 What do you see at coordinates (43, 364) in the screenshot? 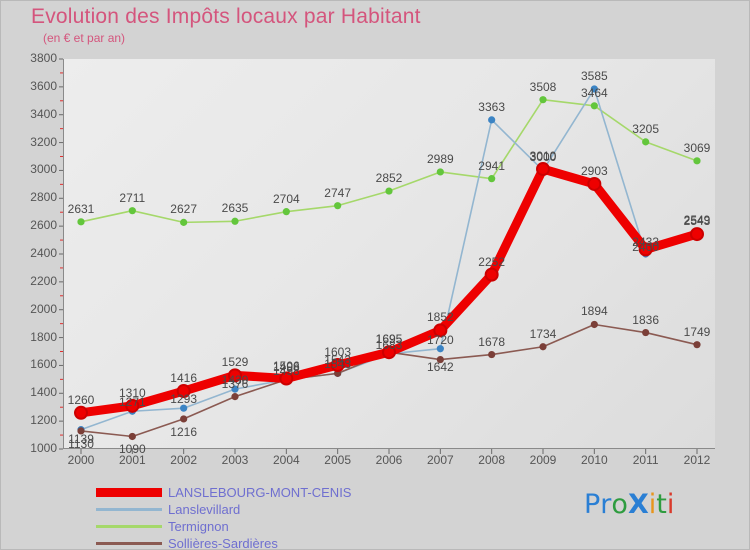
I see `y-axis-tick-label: 1600` at bounding box center [43, 364].